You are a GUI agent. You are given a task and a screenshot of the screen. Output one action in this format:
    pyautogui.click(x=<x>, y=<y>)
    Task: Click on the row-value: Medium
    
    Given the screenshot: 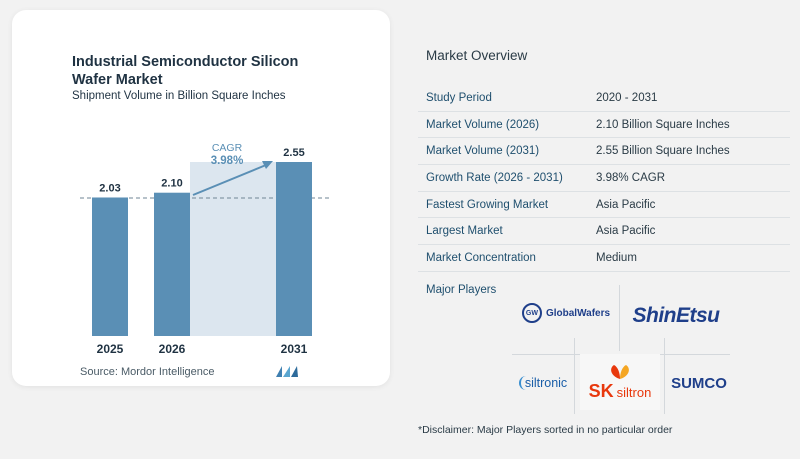 What is the action you would take?
    pyautogui.click(x=616, y=257)
    